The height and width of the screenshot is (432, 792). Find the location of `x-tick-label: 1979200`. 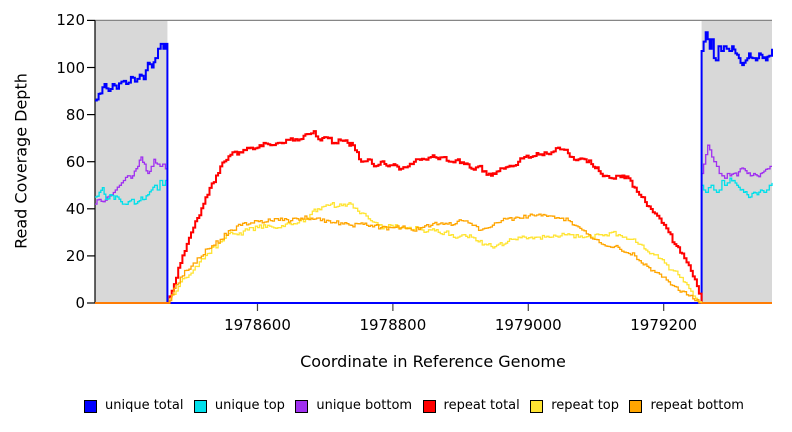

x-tick-label: 1979200 is located at coordinates (664, 325).